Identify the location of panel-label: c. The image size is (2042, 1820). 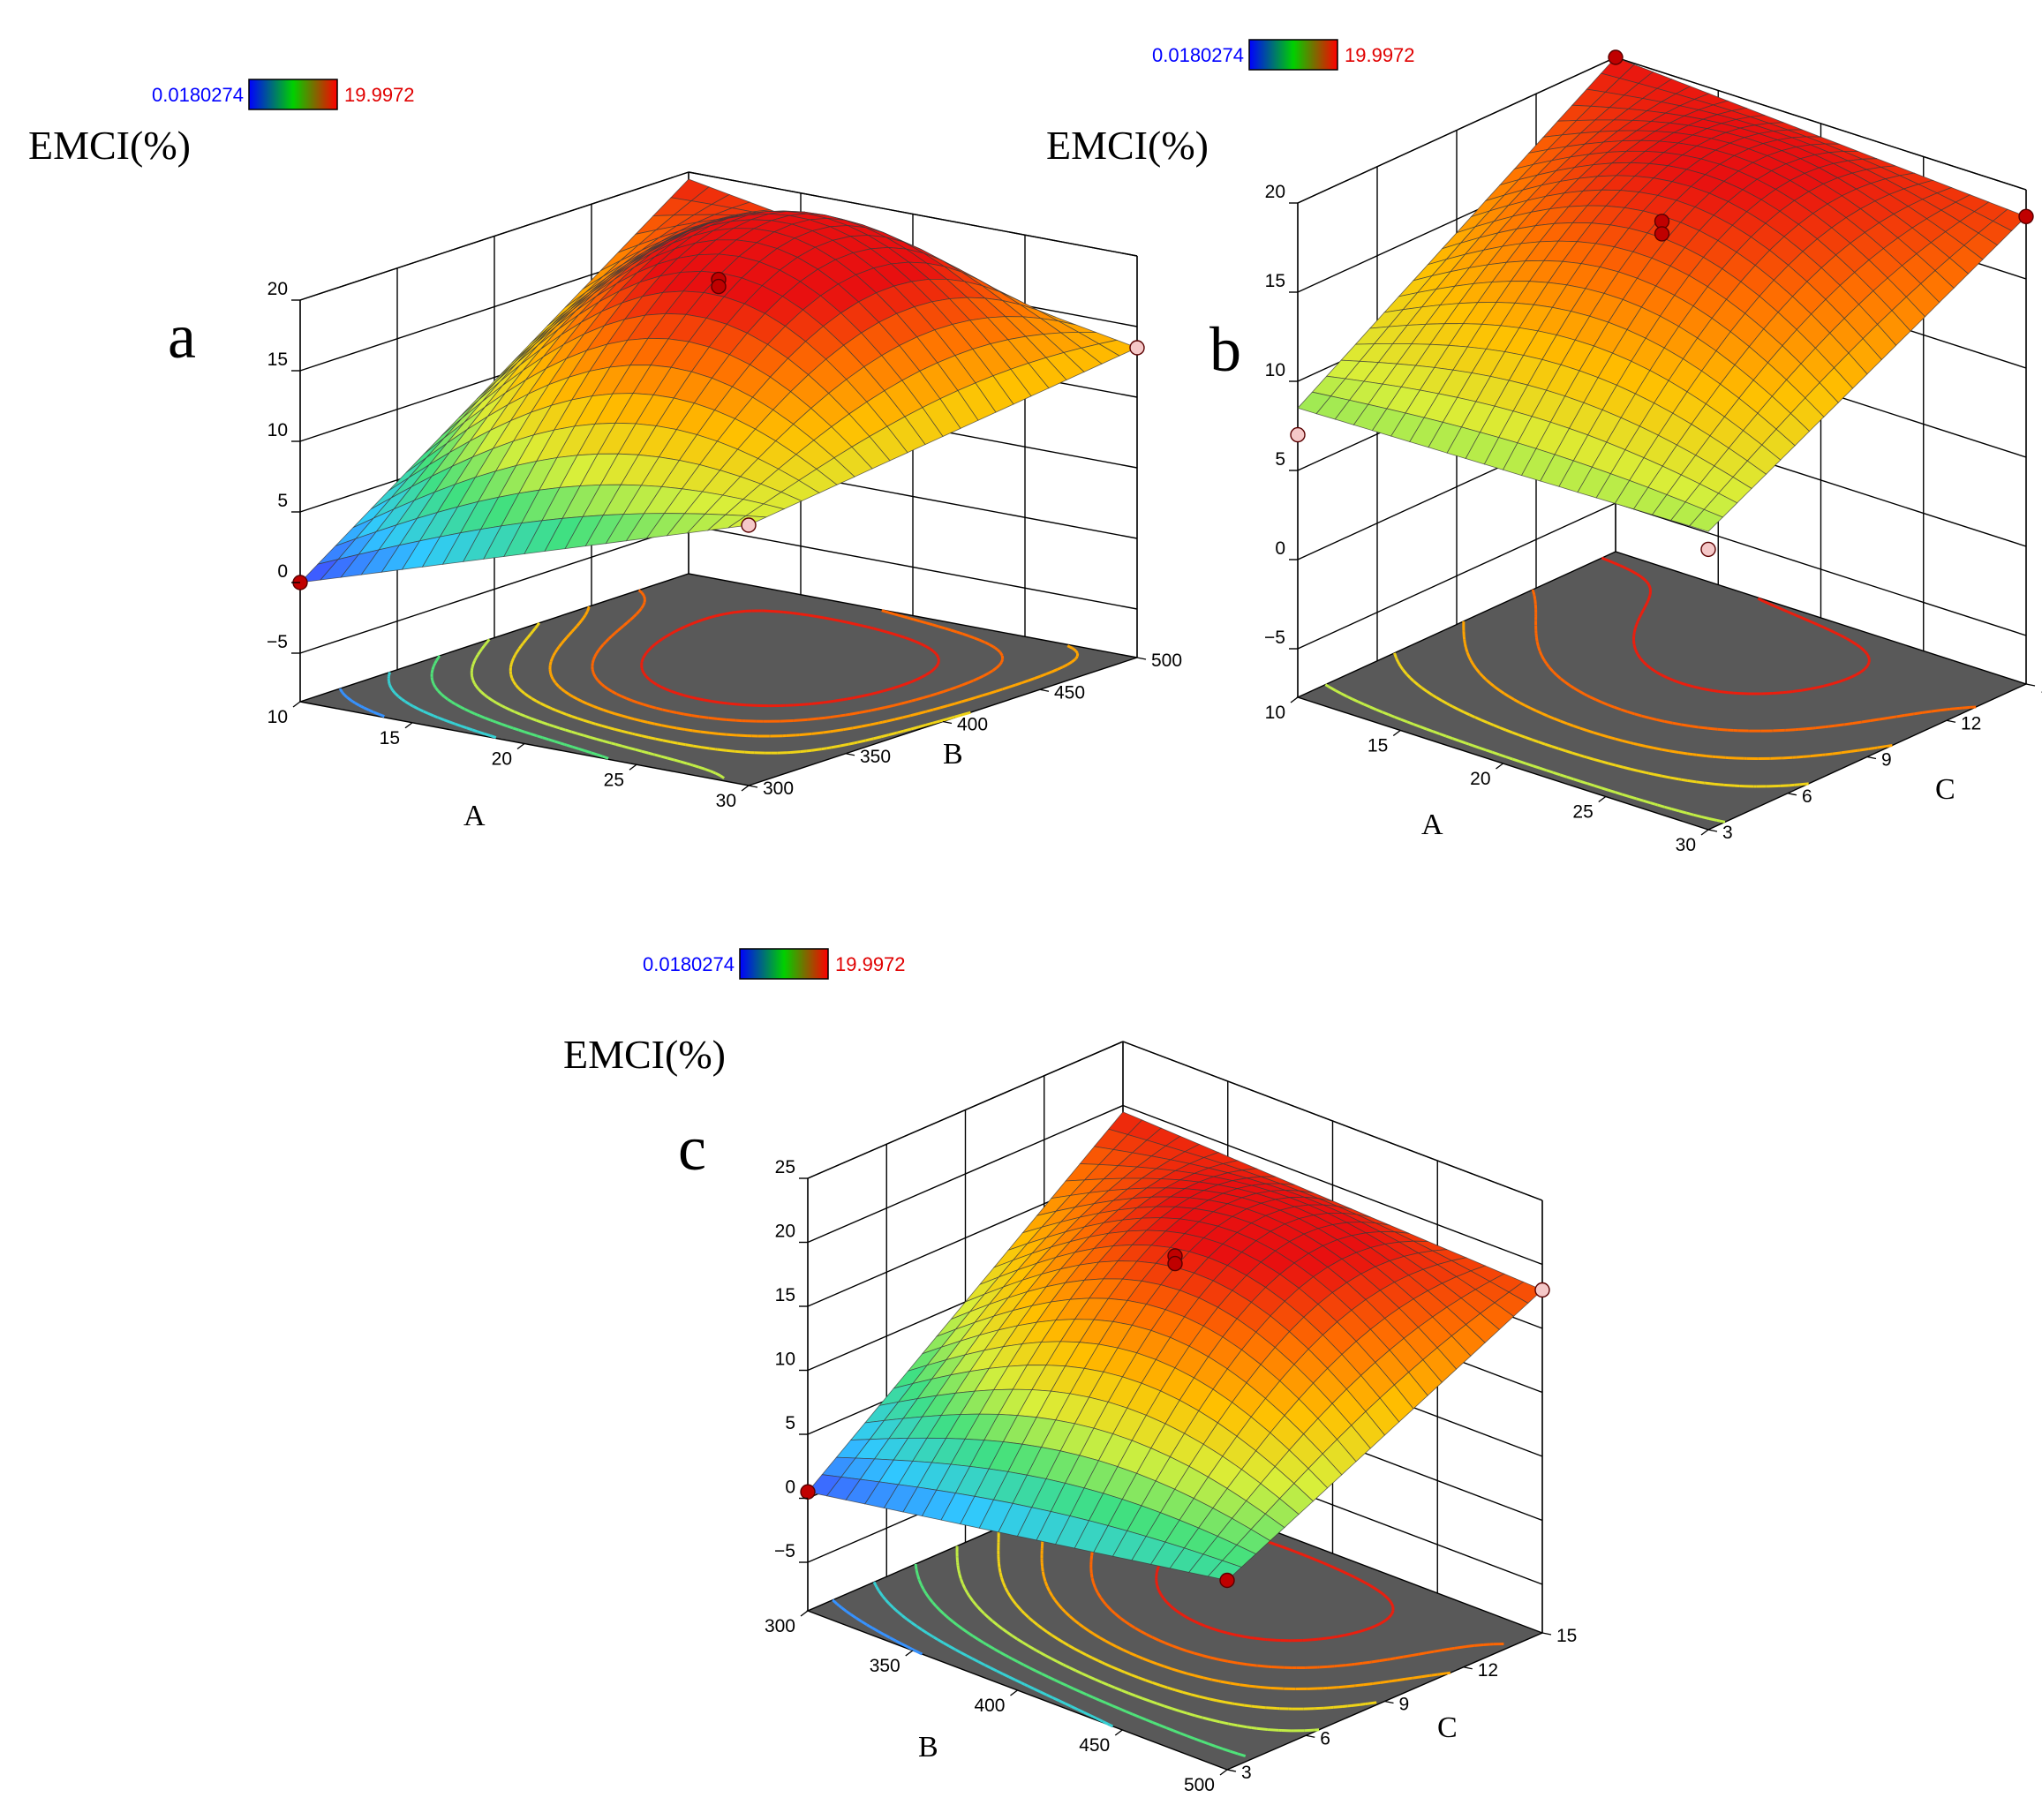
(692, 1148).